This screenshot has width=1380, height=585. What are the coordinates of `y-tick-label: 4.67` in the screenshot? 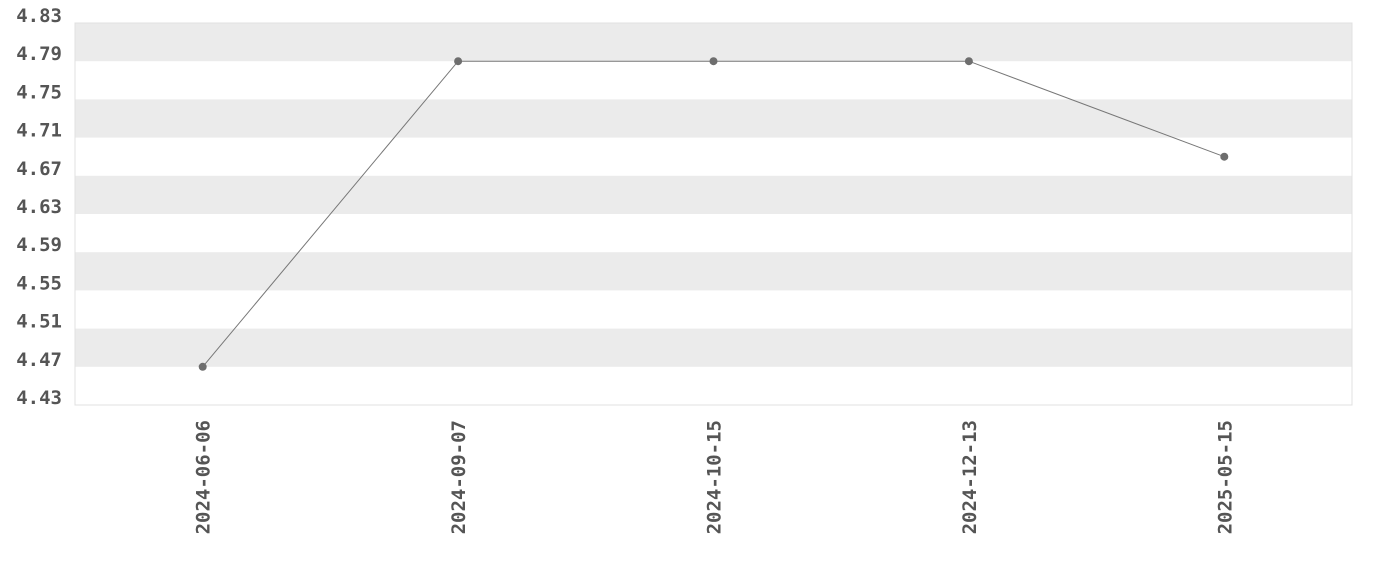 It's located at (39, 169).